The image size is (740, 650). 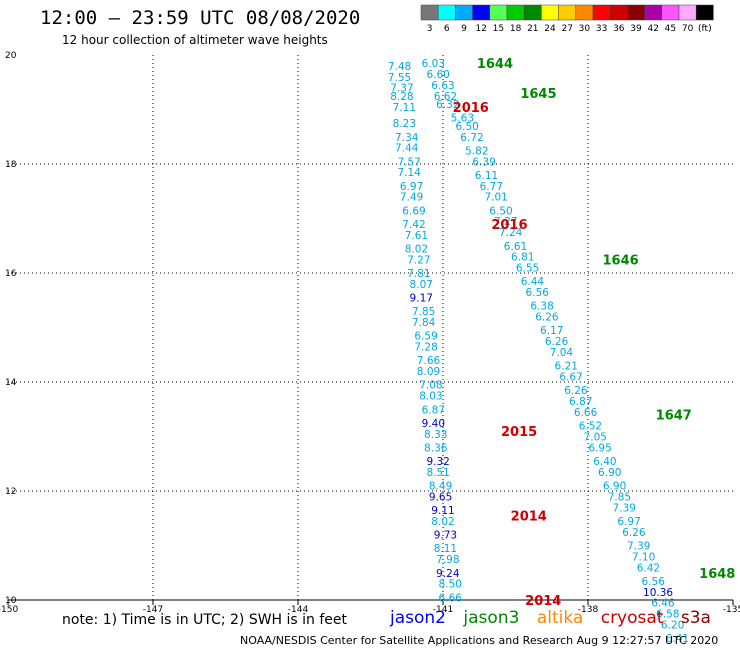 What do you see at coordinates (442, 511) in the screenshot?
I see `data-point-label: 9.11` at bounding box center [442, 511].